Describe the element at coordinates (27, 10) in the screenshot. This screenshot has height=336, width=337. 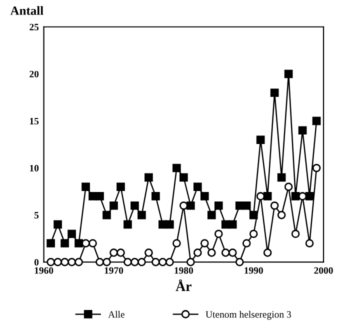
I see `y-axis-title: Antall` at that location.